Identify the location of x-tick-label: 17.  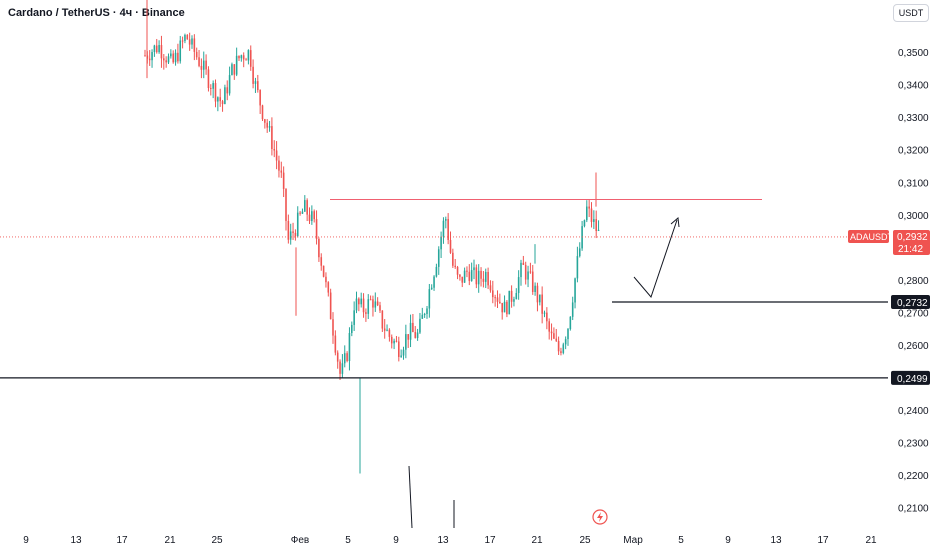
(823, 540).